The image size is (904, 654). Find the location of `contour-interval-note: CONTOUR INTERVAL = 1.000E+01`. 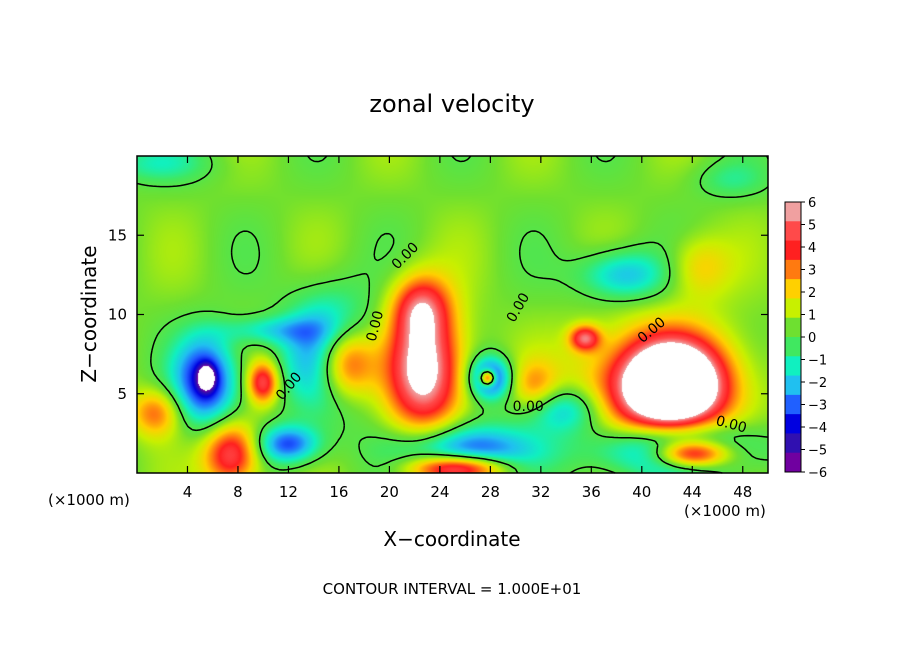

contour-interval-note: CONTOUR INTERVAL = 1.000E+01 is located at coordinates (452, 589).